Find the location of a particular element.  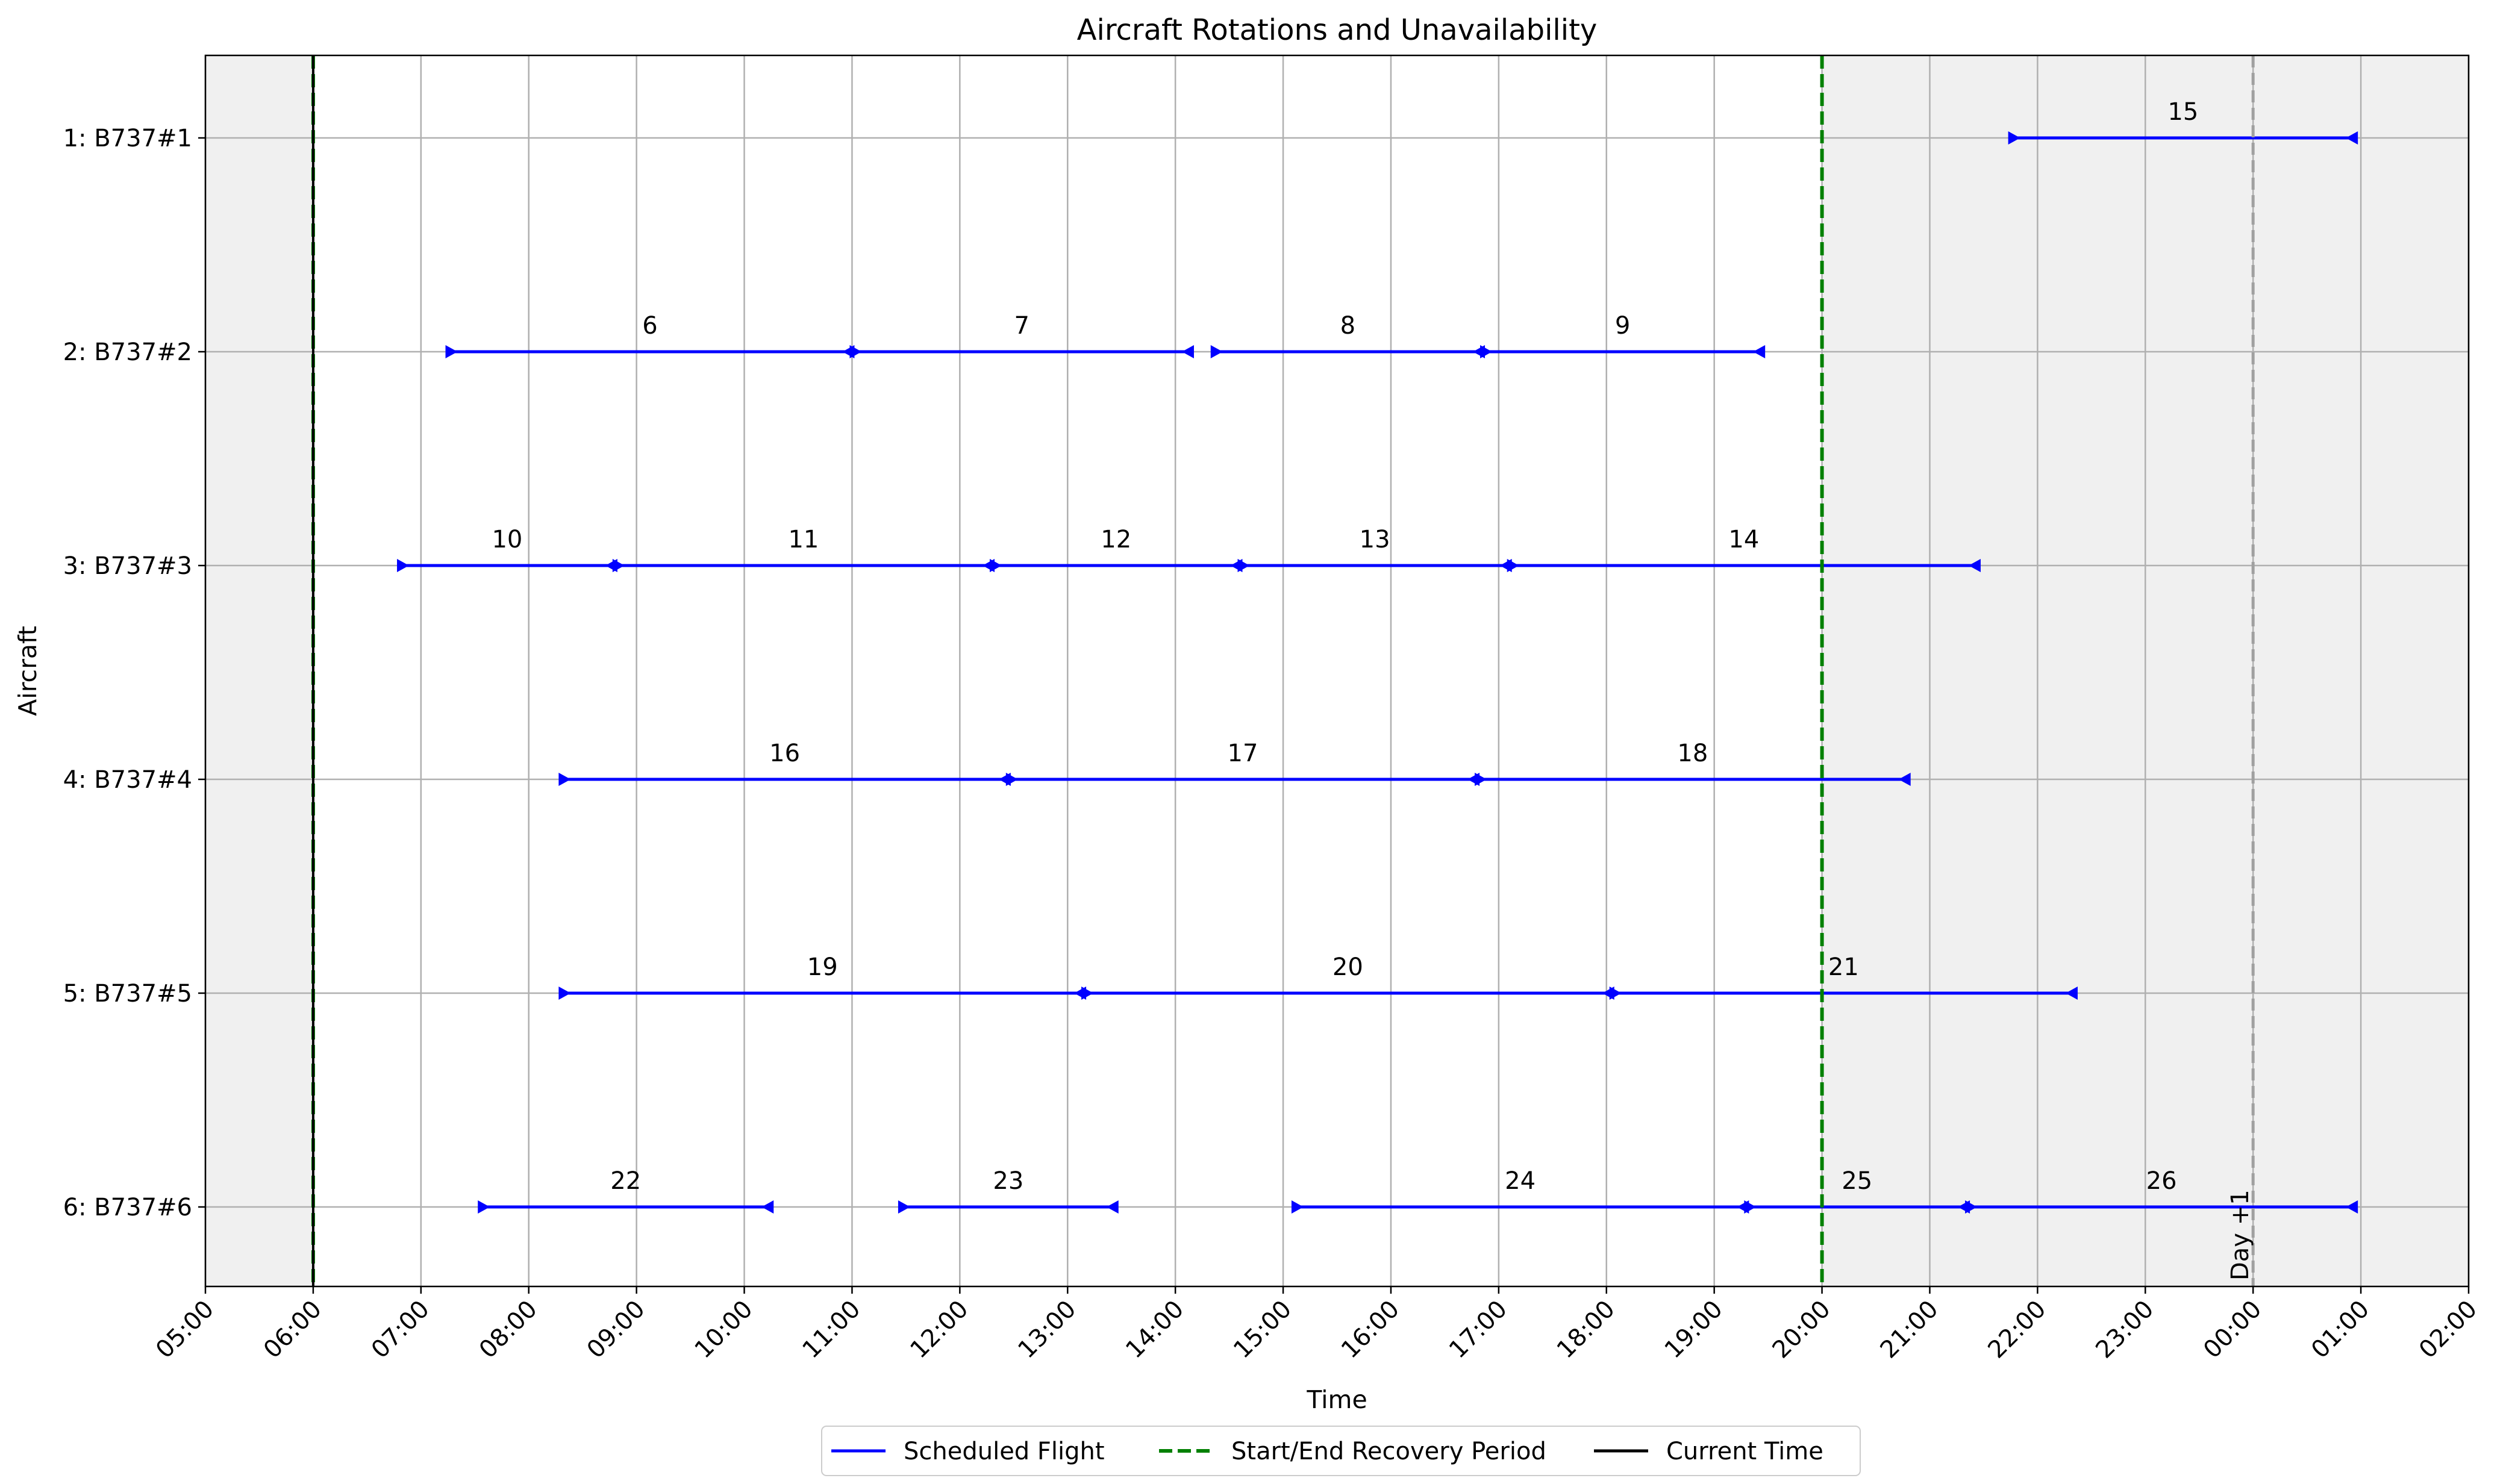

flight-label: 23 is located at coordinates (1008, 1181).